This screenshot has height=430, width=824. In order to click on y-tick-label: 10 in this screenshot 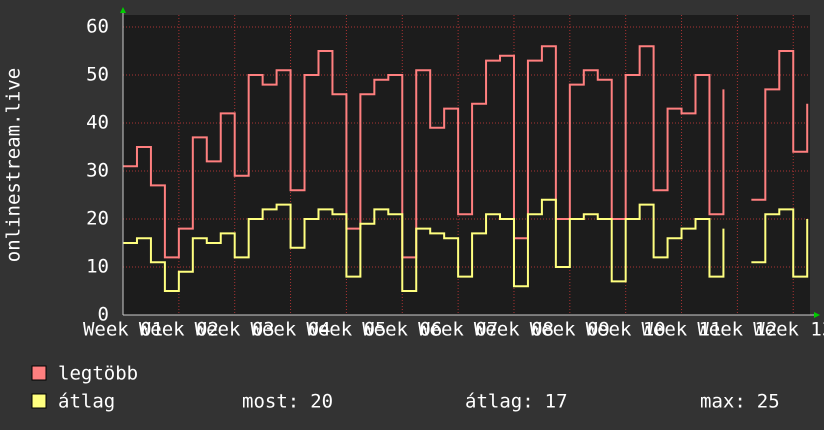, I will do `click(97, 267)`.